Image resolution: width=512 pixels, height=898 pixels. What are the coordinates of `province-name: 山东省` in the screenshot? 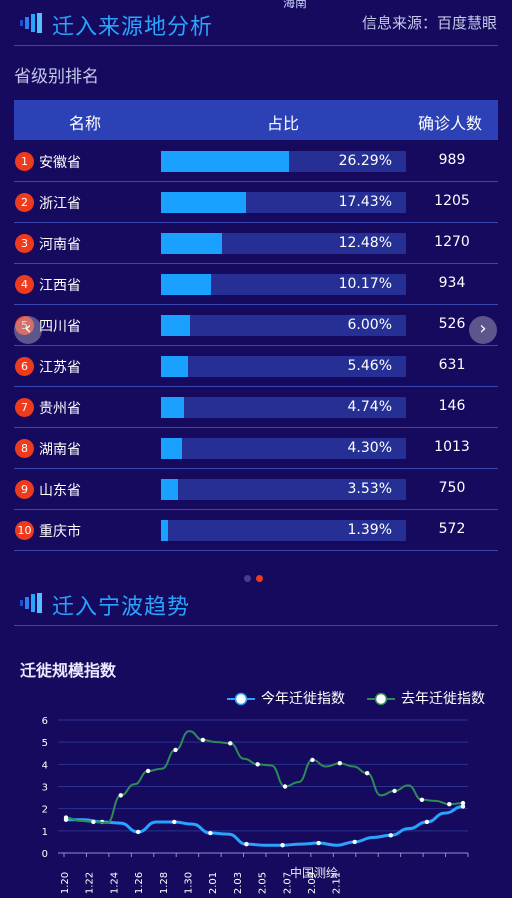 It's located at (60, 491).